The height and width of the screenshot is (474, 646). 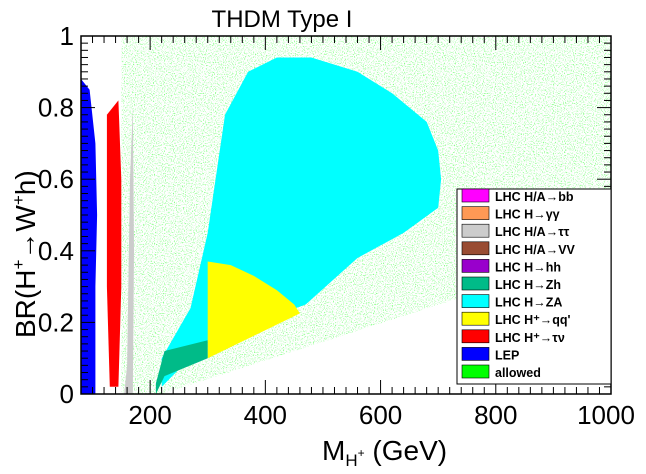 I want to click on legend-label: LHC H→hh, so click(x=528, y=267).